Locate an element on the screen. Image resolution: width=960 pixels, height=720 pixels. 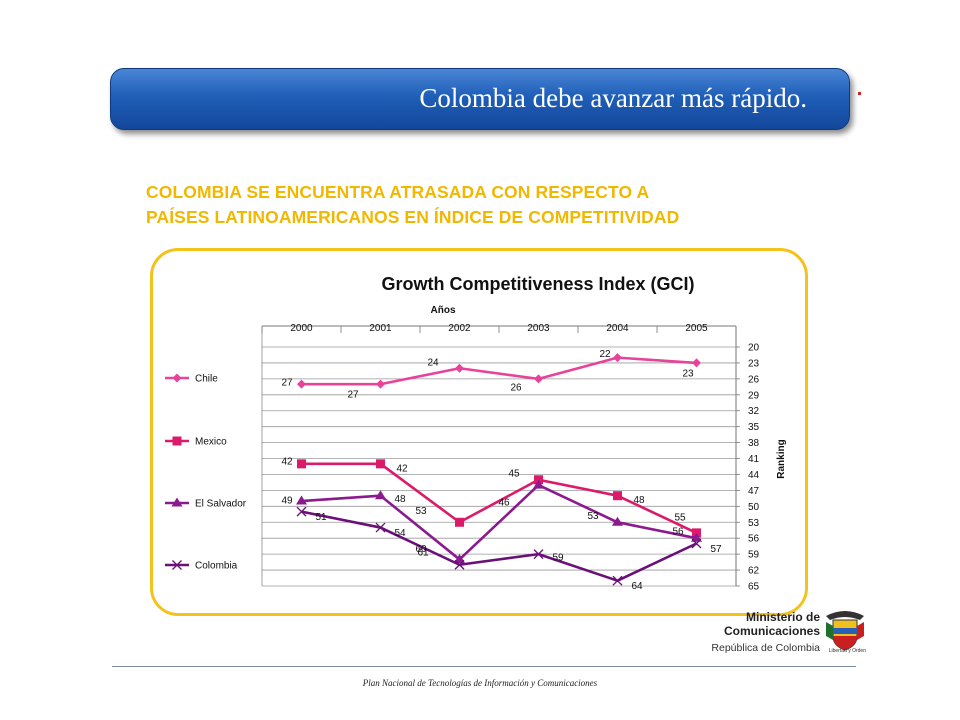
chart-legend: Chile Mexico El Salvador Colombia is located at coordinates (206, 472).